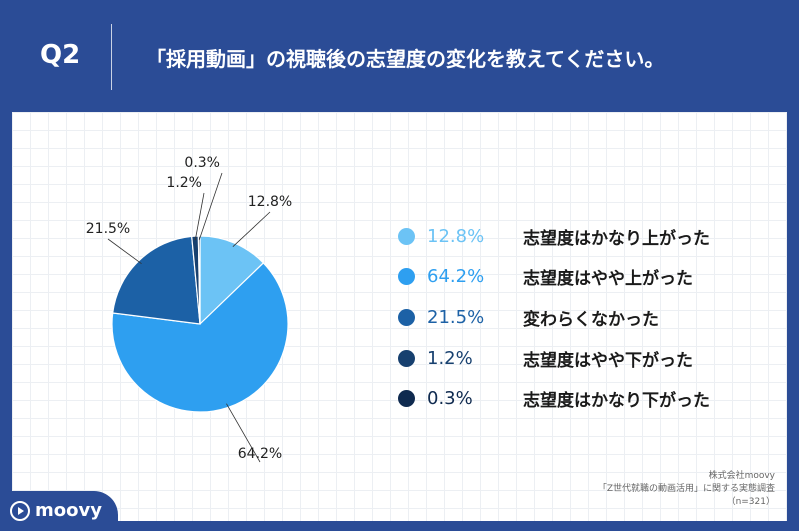  Describe the element at coordinates (608, 278) in the screenshot. I see `legend-label: 志望度はやや上がった` at that location.